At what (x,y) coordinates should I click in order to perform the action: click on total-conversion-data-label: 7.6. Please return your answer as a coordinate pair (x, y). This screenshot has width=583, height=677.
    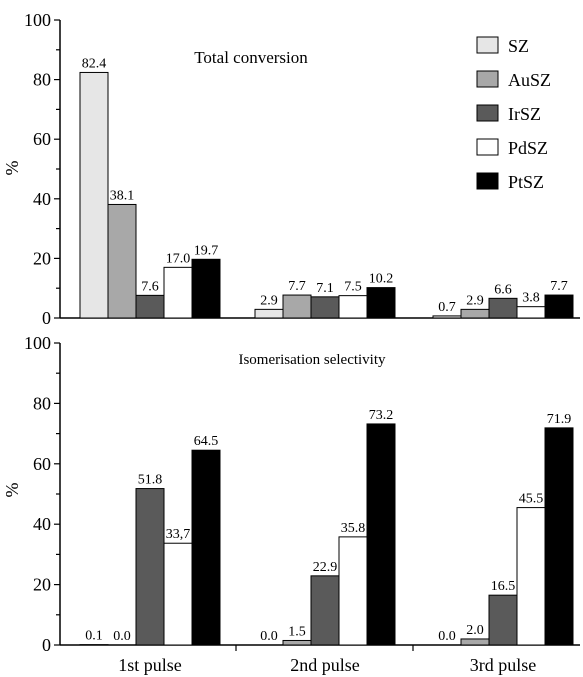
    Looking at the image, I should click on (150, 286).